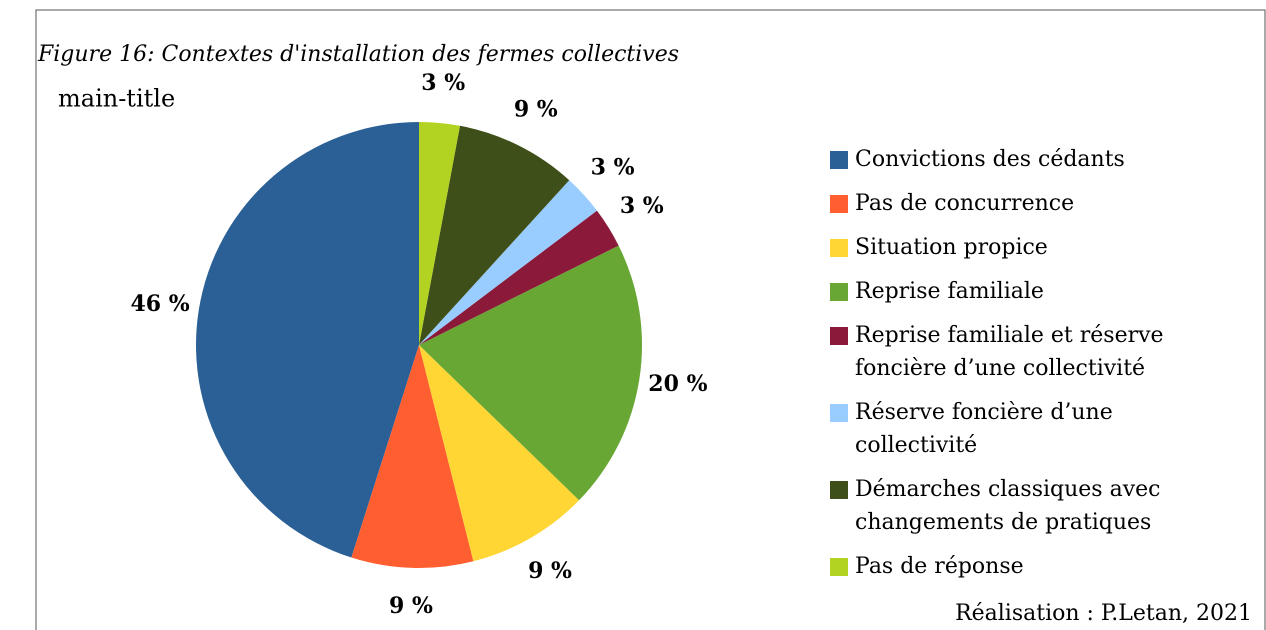 This screenshot has height=630, width=1266. I want to click on legend-label: Réserve foncière d’une collectivité, so click(984, 429).